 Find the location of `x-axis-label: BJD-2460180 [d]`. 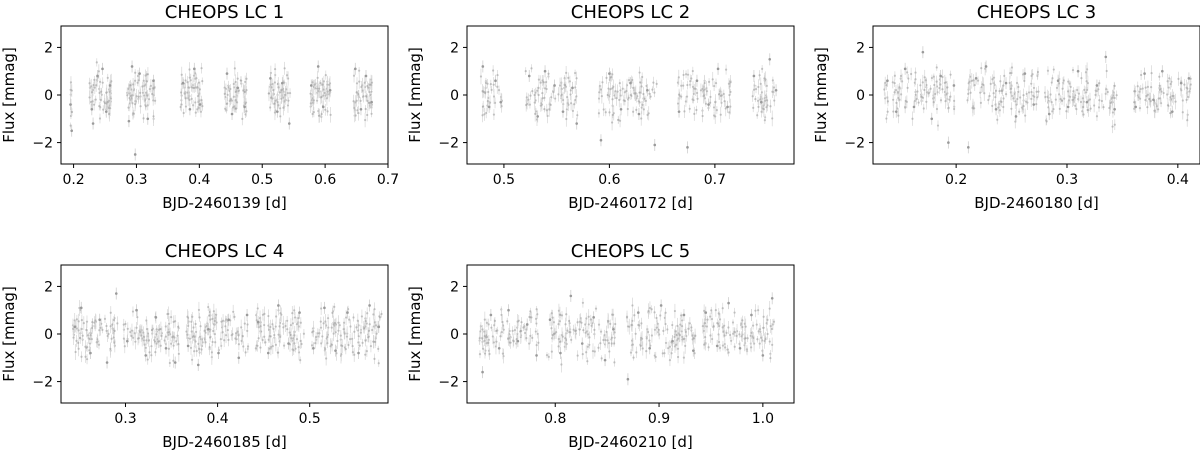

x-axis-label: BJD-2460180 [d] is located at coordinates (1036, 203).